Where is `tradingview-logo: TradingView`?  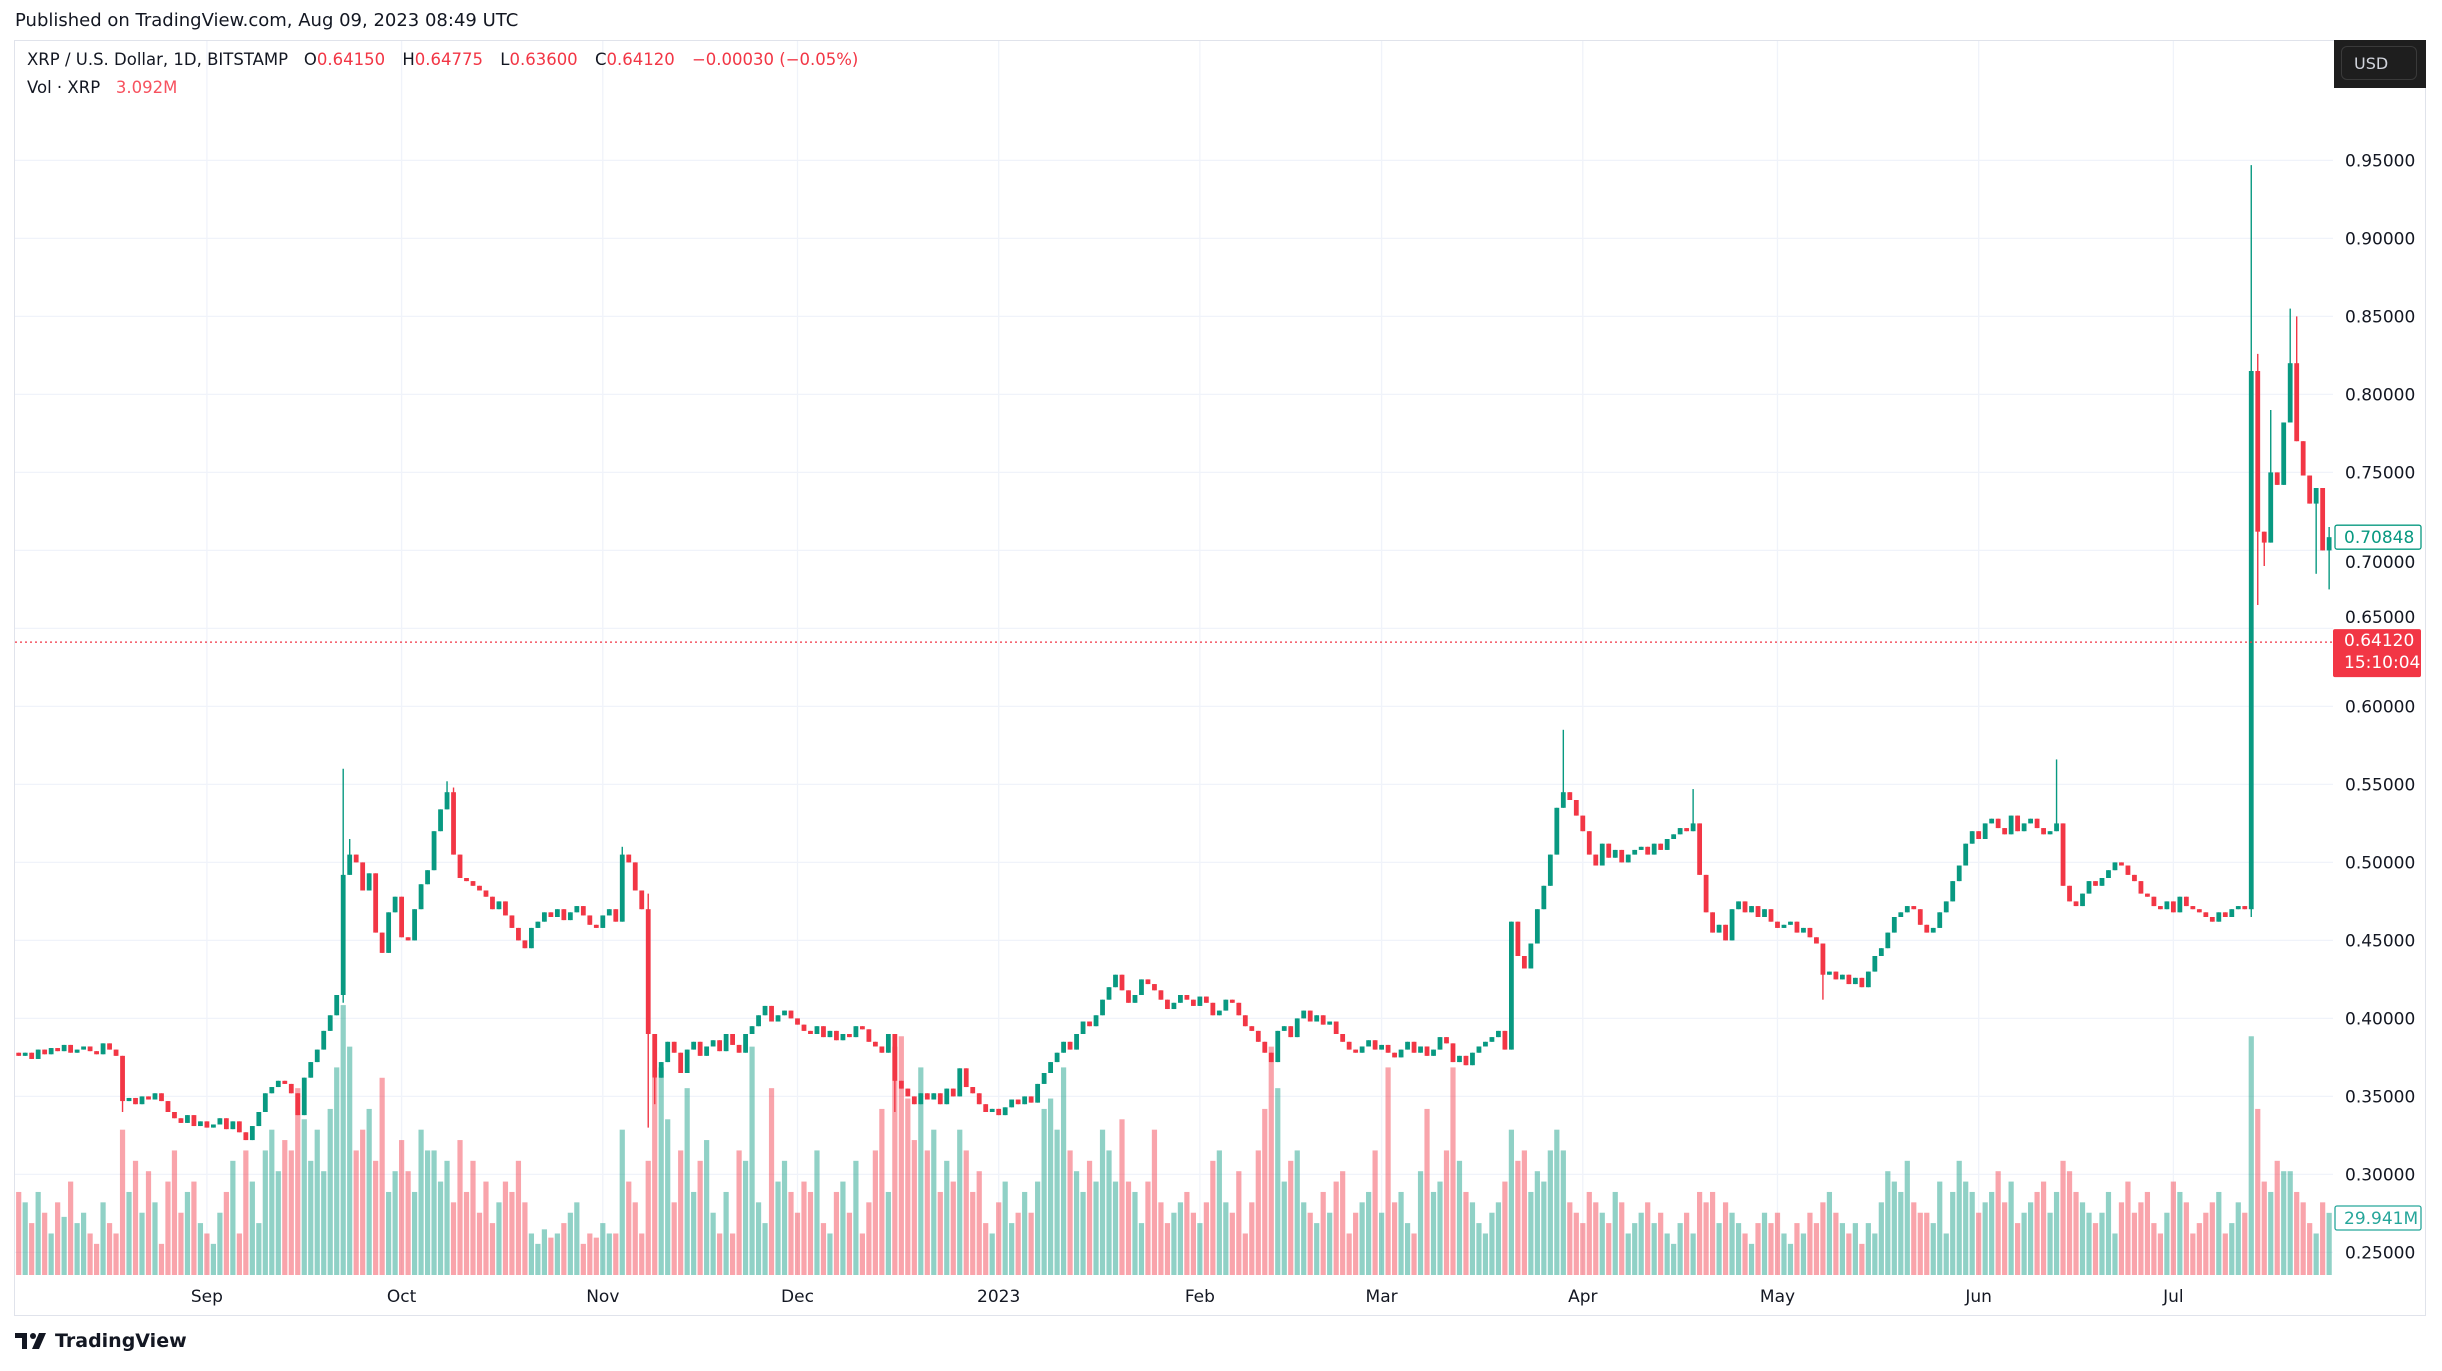 tradingview-logo: TradingView is located at coordinates (101, 1341).